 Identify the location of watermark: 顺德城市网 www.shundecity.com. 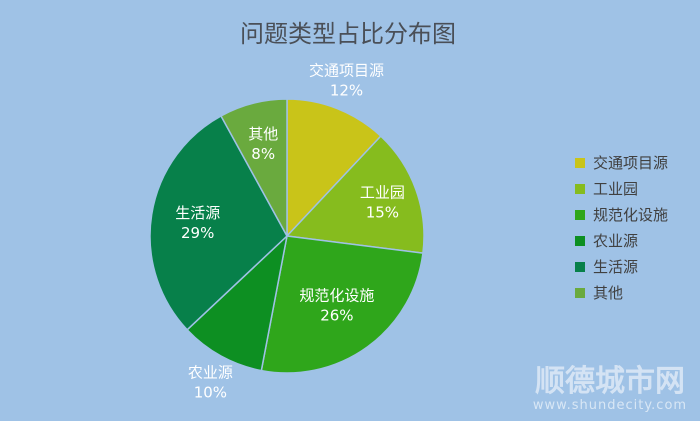
(610, 388).